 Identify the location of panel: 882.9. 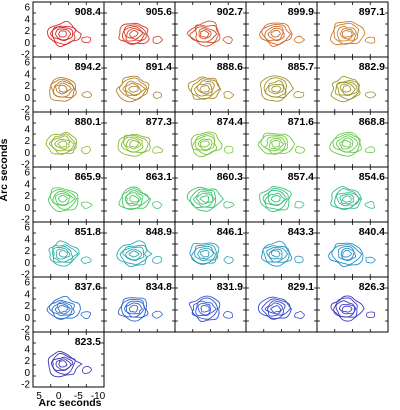
(352, 84).